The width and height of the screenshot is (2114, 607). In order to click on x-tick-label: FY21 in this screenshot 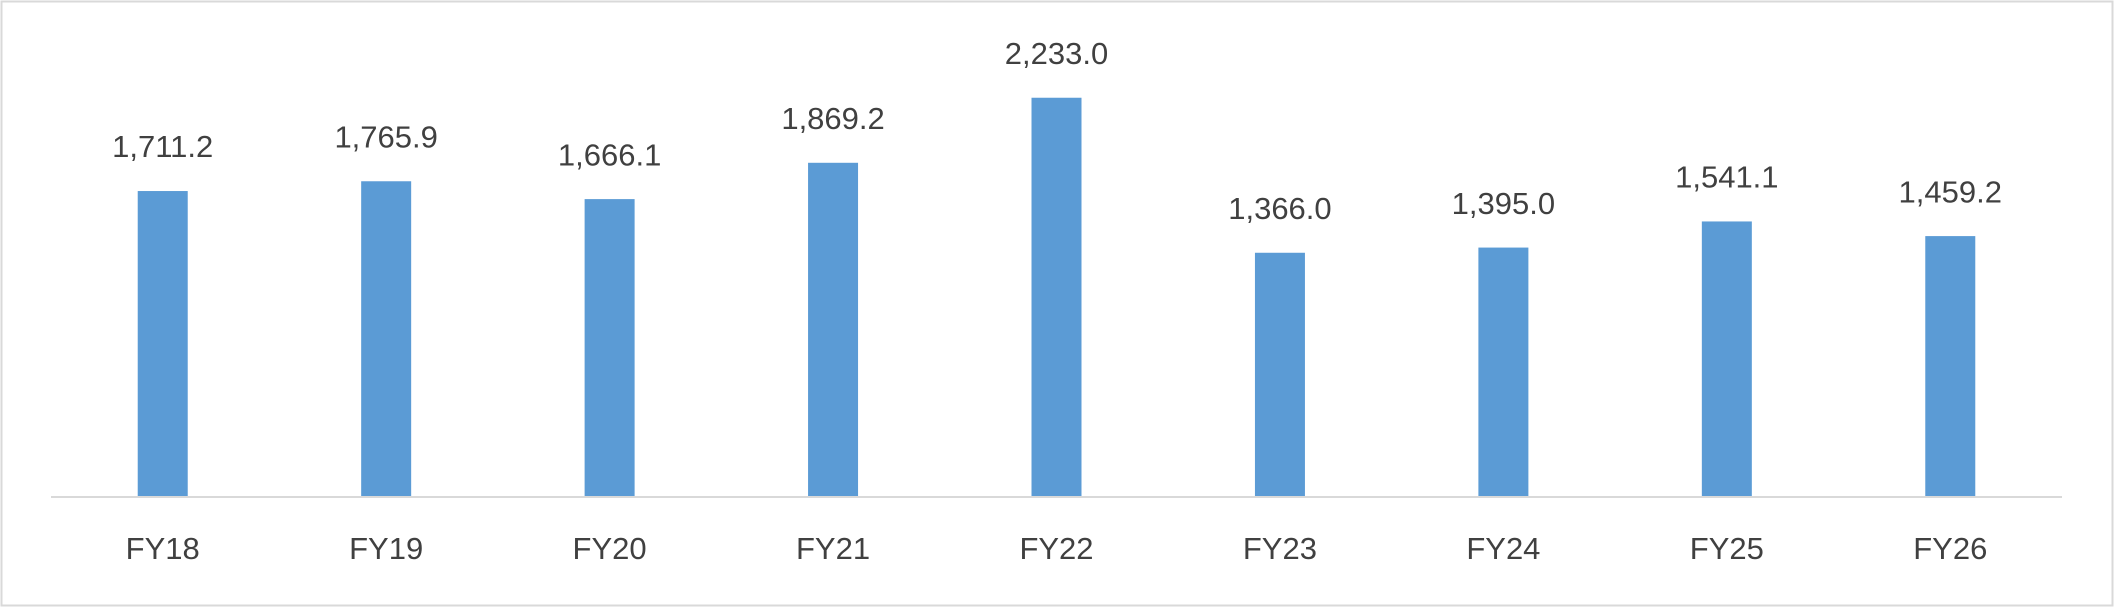, I will do `click(833, 548)`.